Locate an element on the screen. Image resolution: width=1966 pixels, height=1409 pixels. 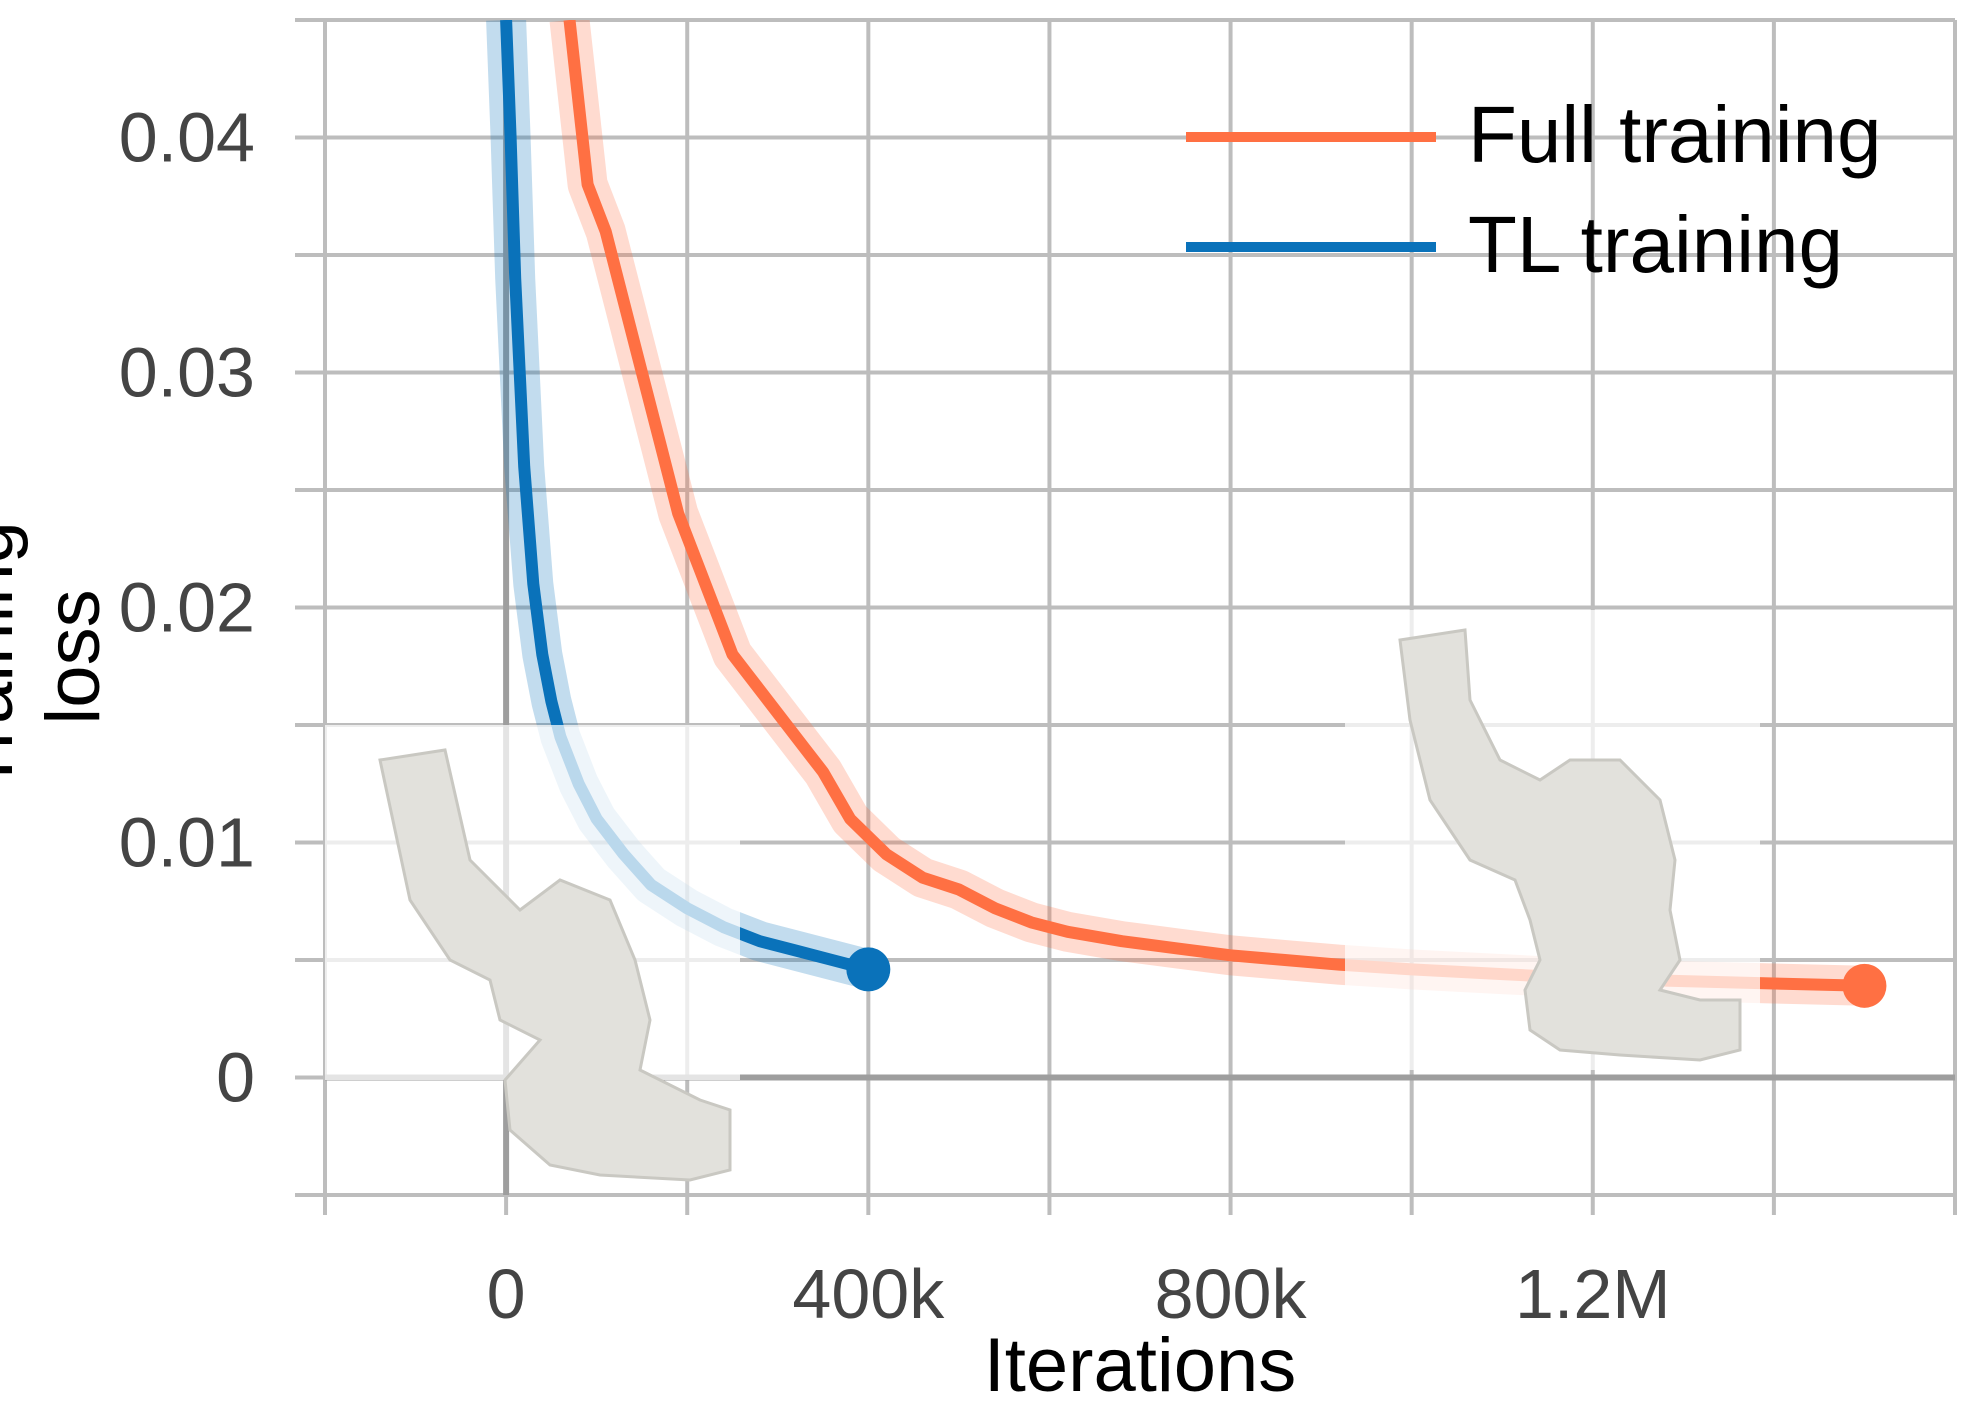
legend-item-tl-training: TL training is located at coordinates (1546, 245).